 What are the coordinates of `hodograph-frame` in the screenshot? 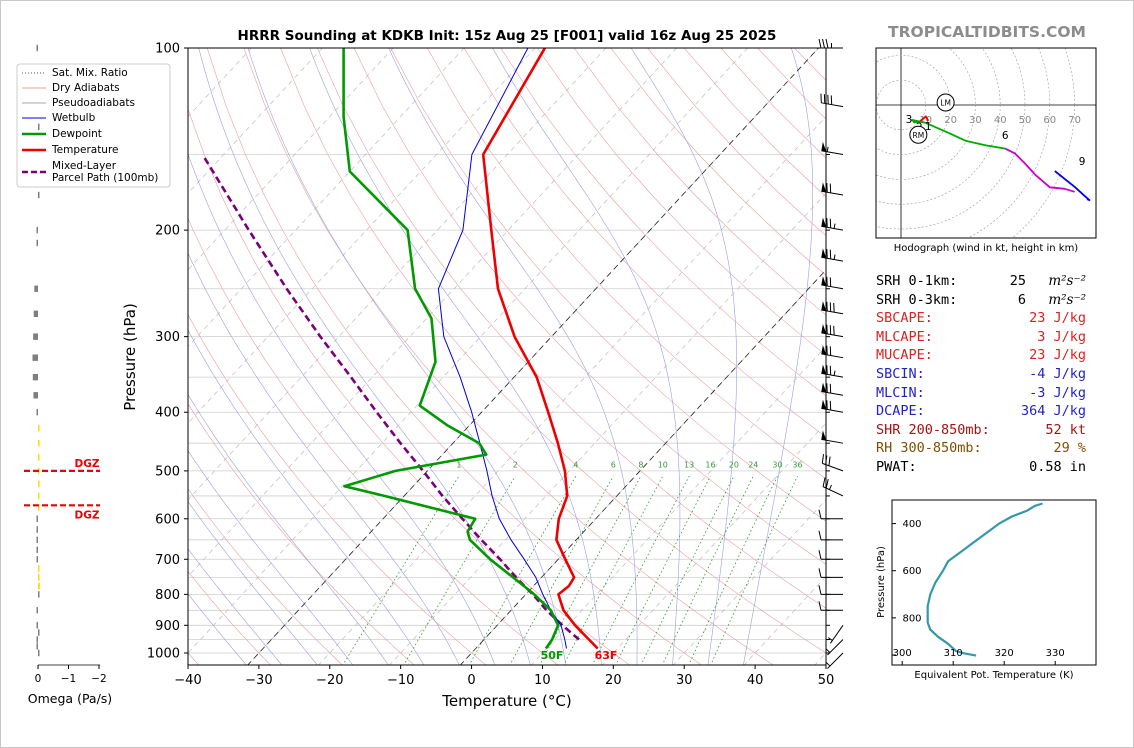 It's located at (986, 143).